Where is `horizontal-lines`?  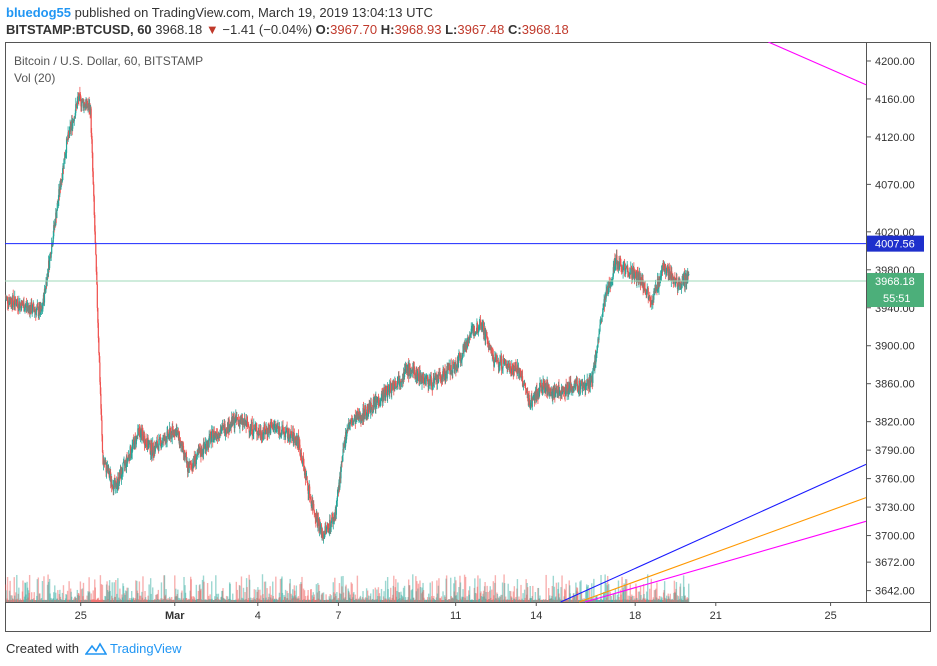 horizontal-lines is located at coordinates (435, 262).